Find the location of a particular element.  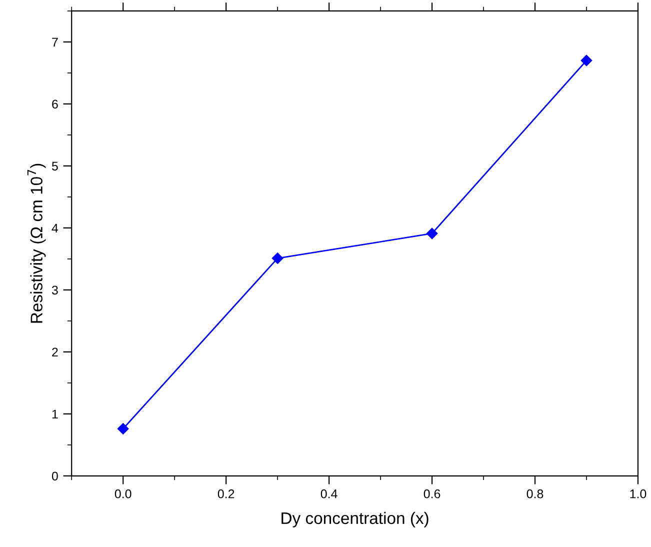

y-tick-label: 1 is located at coordinates (55, 414).